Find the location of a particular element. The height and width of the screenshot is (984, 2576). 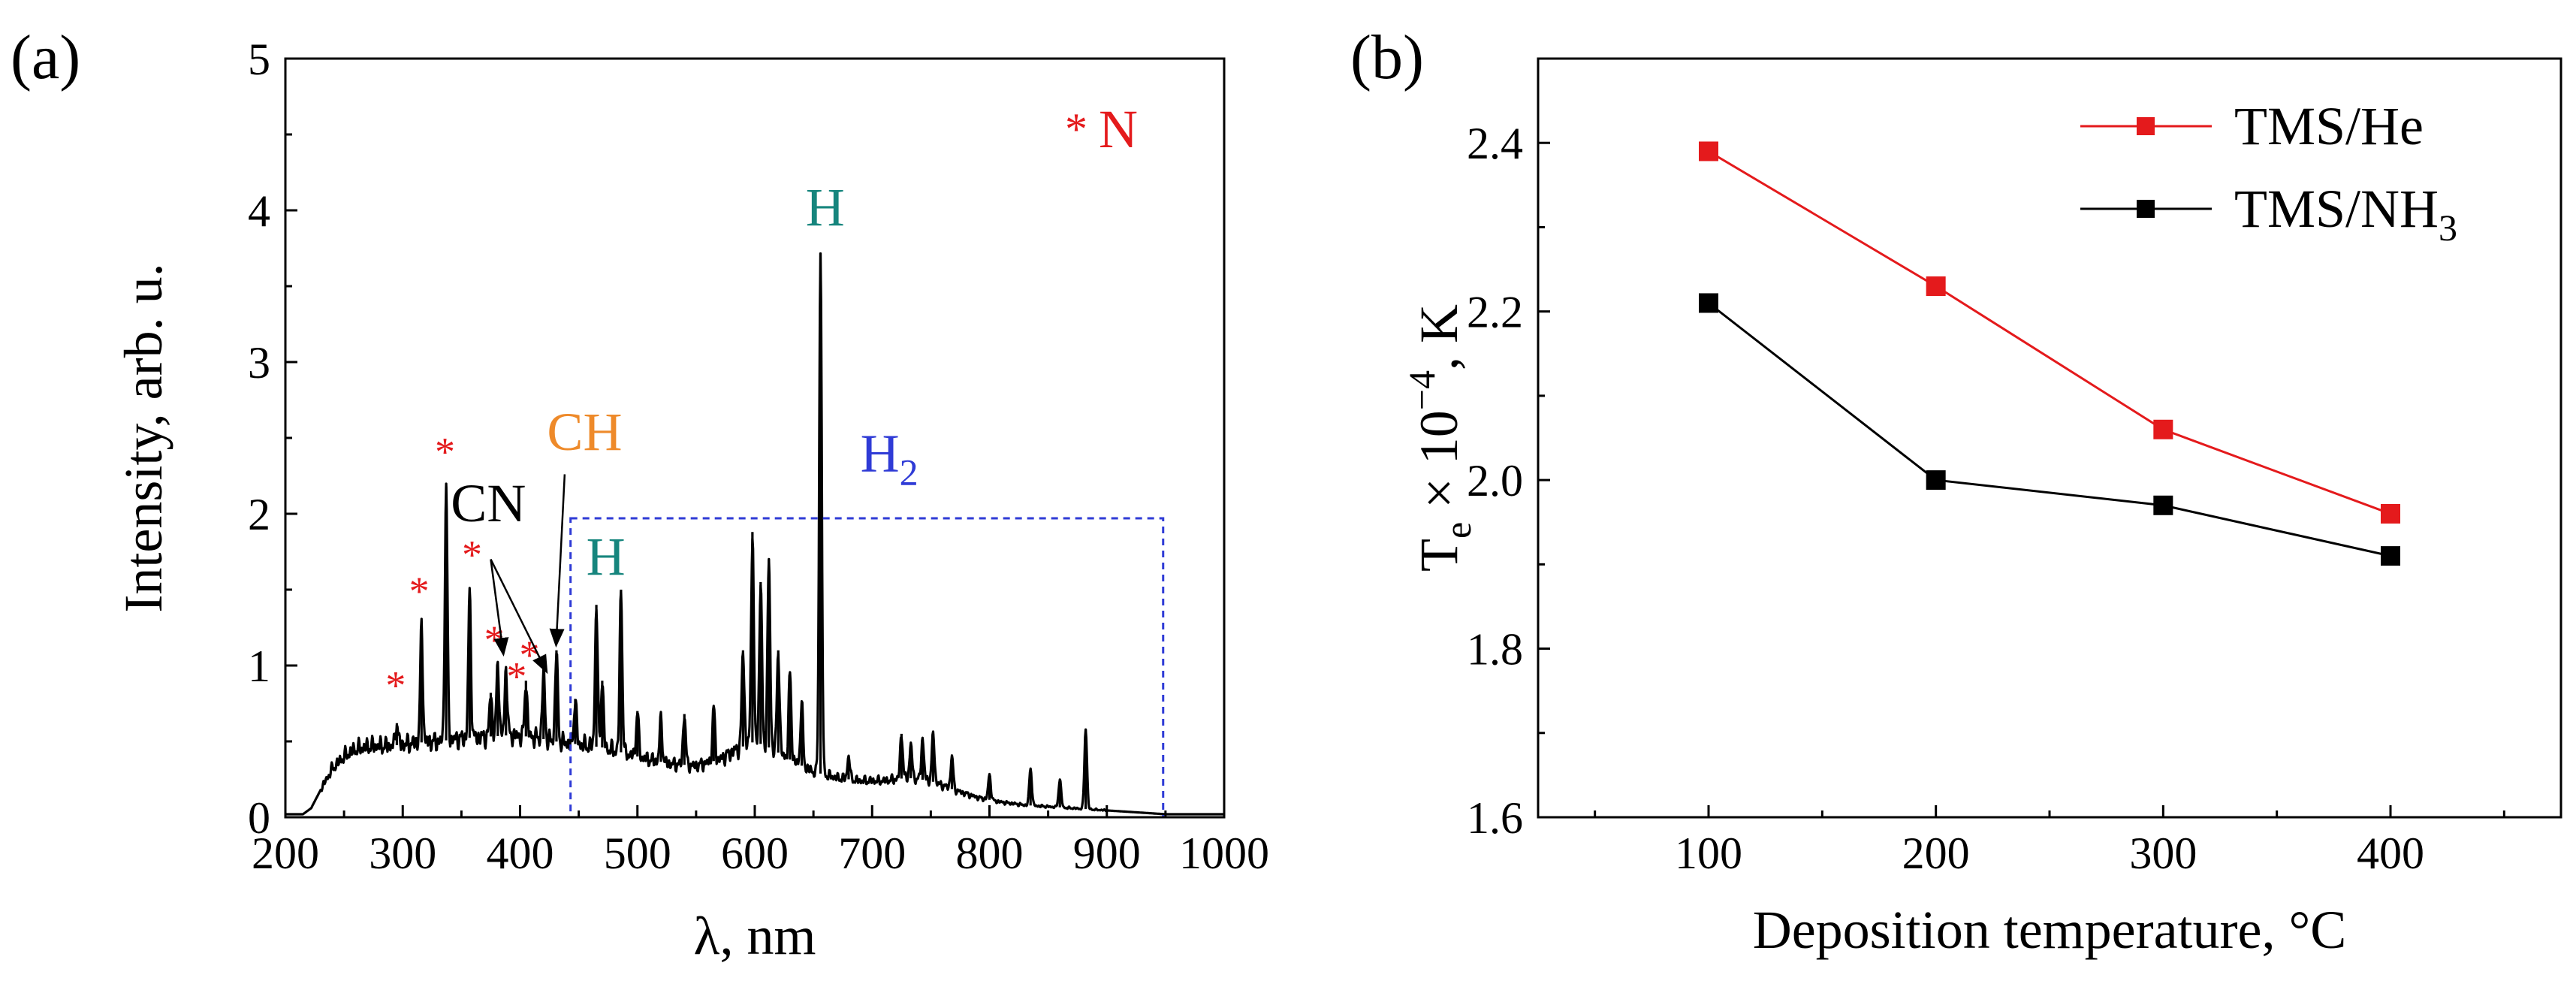

panel-b-x-axis-label: Deposition temperature, °C is located at coordinates (2050, 930).